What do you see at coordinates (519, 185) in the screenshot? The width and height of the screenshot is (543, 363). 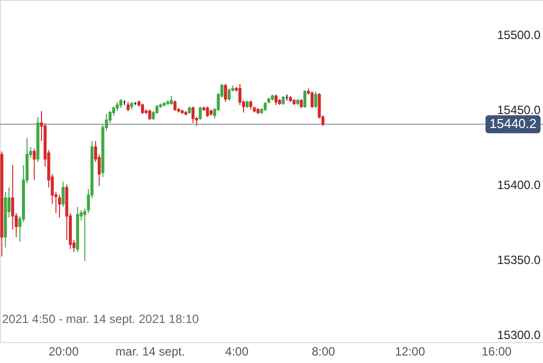 I see `y-tick-label: 15400.0` at bounding box center [519, 185].